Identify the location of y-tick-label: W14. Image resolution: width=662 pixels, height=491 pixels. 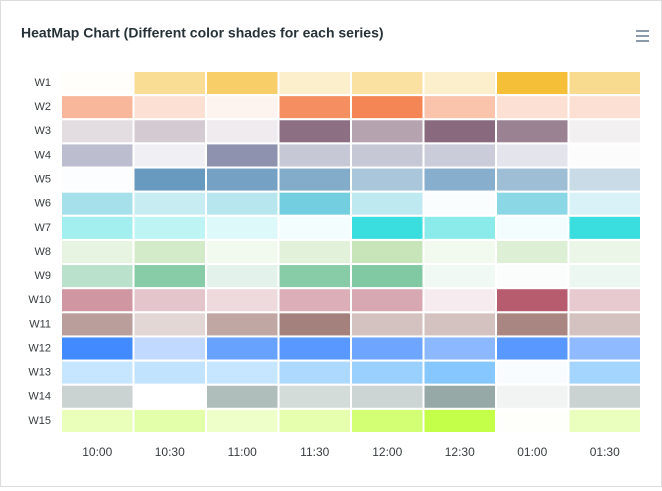
(39, 397).